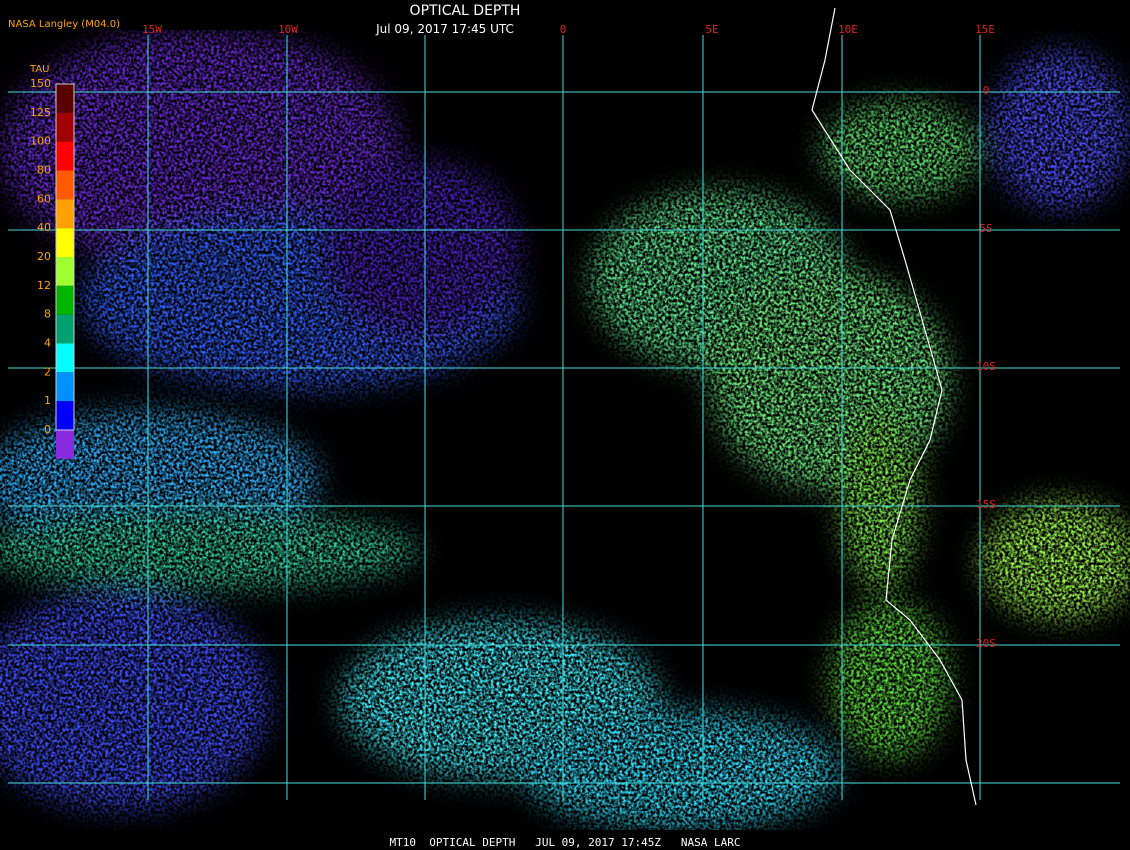 The width and height of the screenshot is (1130, 850). Describe the element at coordinates (44, 285) in the screenshot. I see `legend-label: 12` at that location.